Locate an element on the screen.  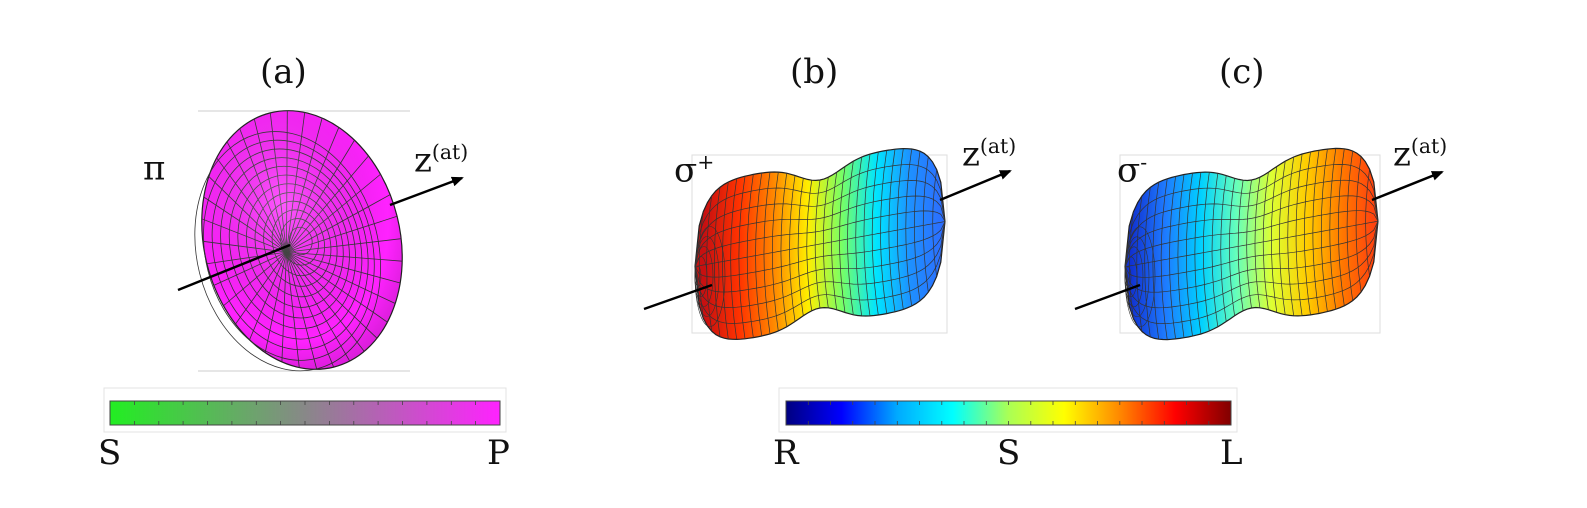
panel-c-surface is located at coordinates (1259, 244).